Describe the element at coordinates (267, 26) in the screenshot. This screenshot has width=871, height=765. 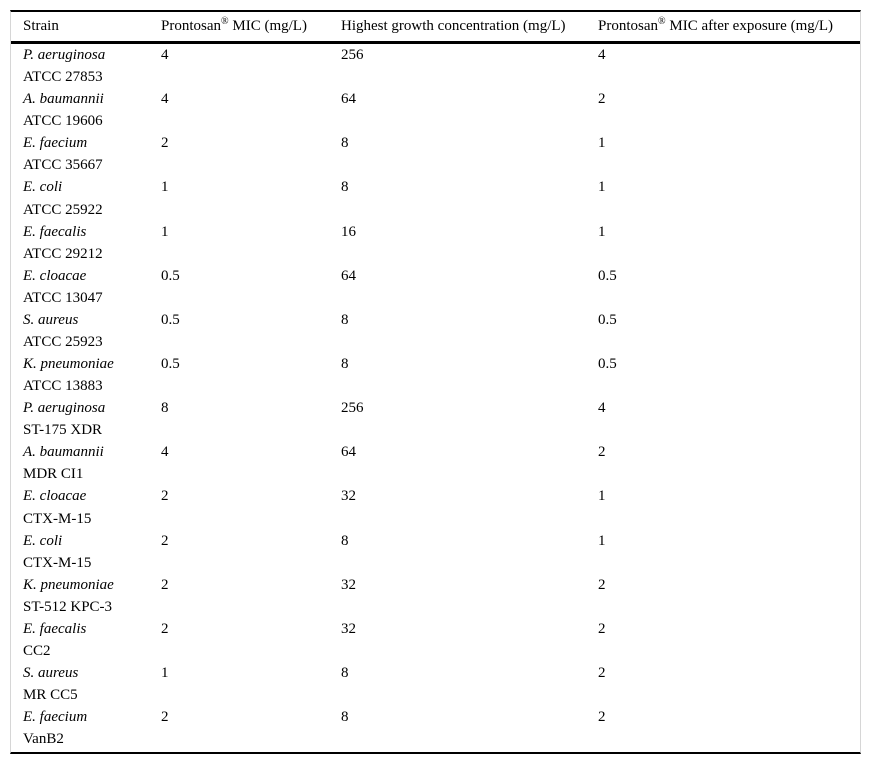
I see `header-label-part: MIC (mg/L)` at that location.